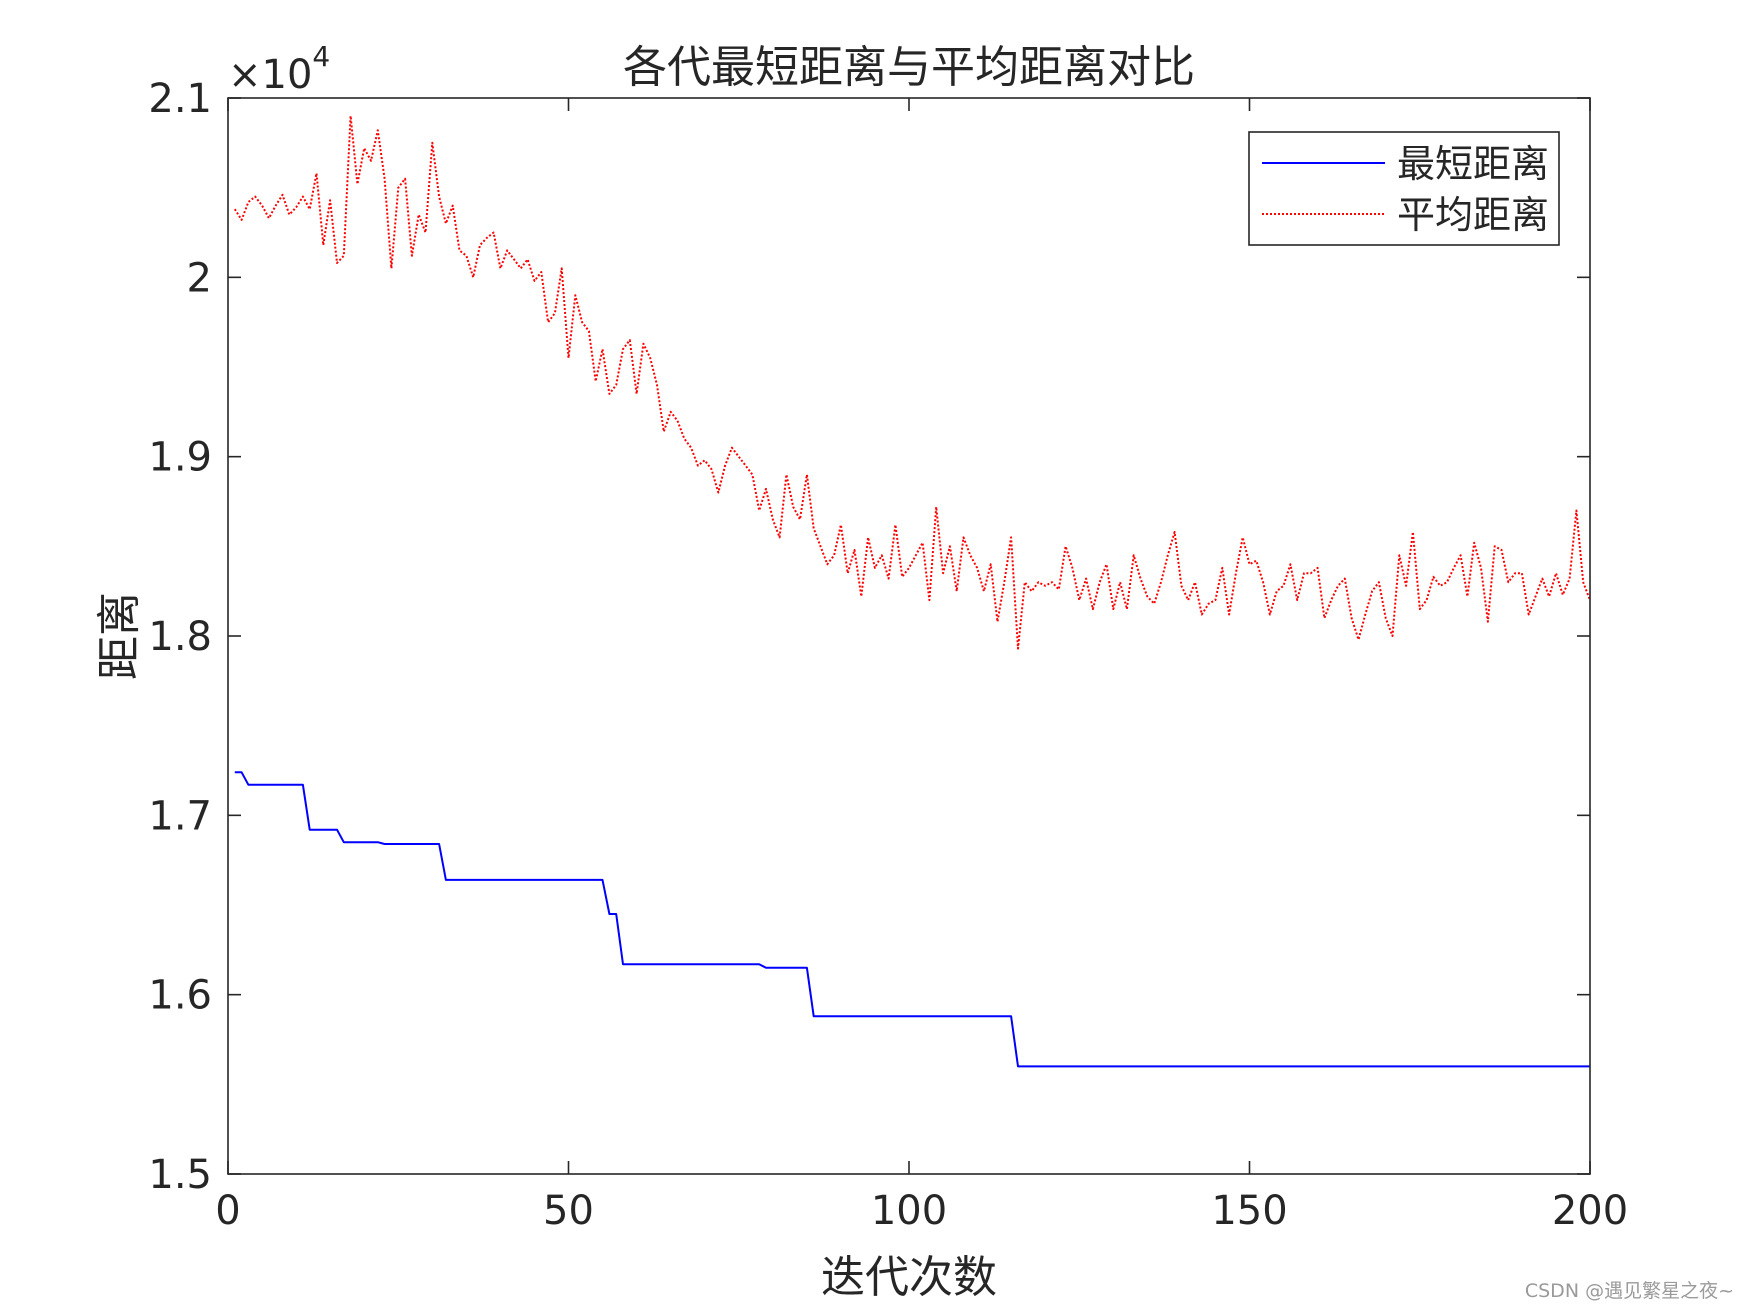 The height and width of the screenshot is (1313, 1750). I want to click on y-tick-label: 1.9, so click(180, 458).